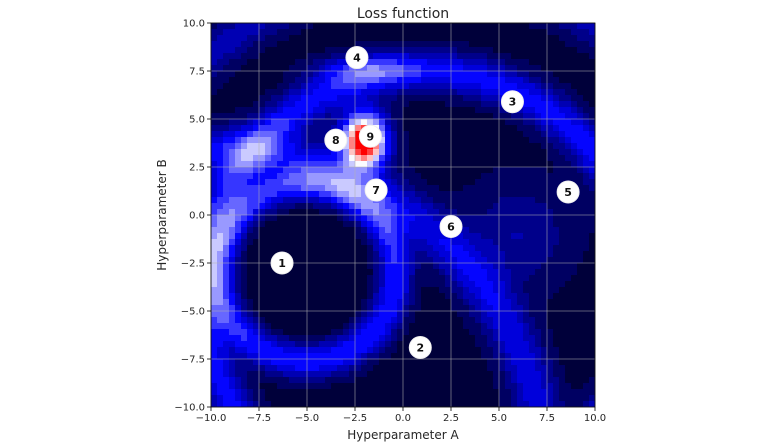 The height and width of the screenshot is (442, 770). Describe the element at coordinates (211, 418) in the screenshot. I see `x-tick-label: −10.0` at that location.